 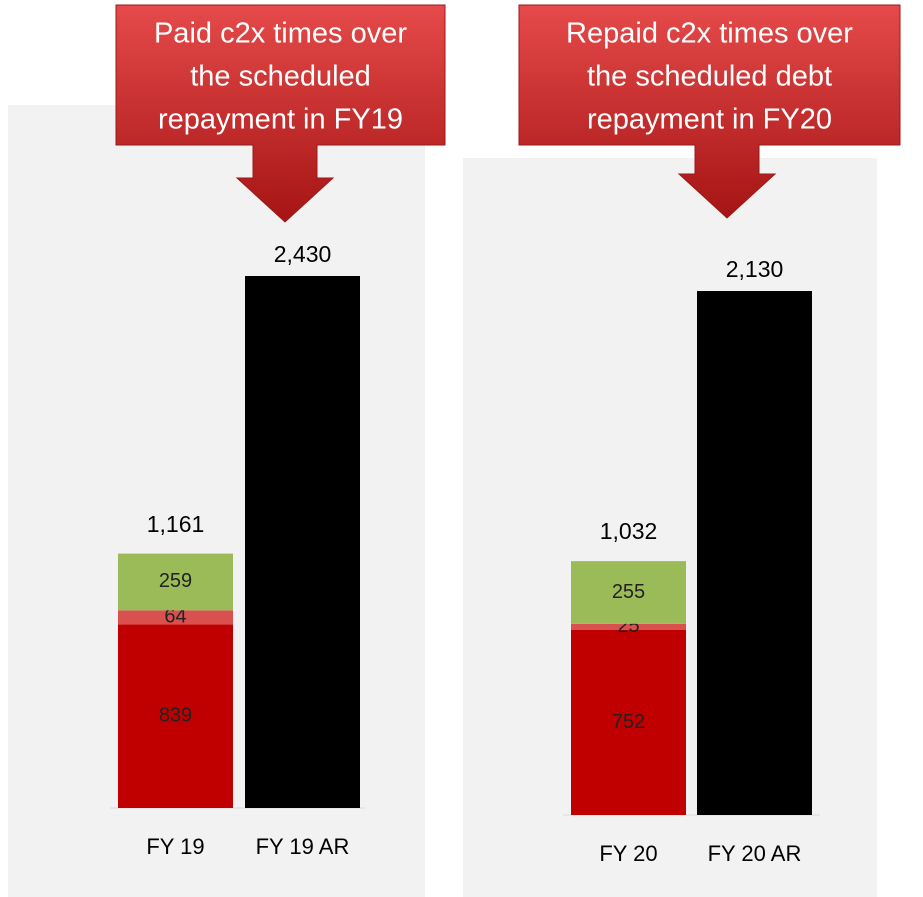 I want to click on segment-label: 839, so click(x=175, y=715).